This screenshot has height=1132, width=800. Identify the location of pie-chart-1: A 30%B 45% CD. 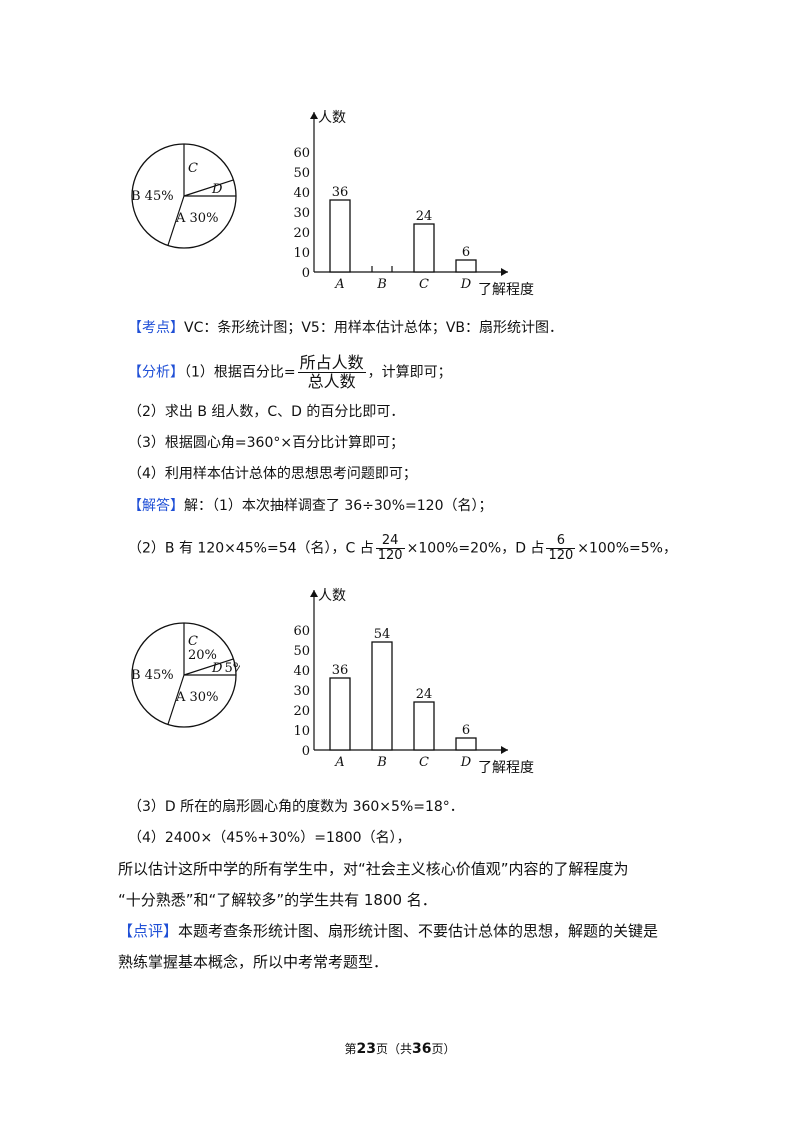
(184, 196).